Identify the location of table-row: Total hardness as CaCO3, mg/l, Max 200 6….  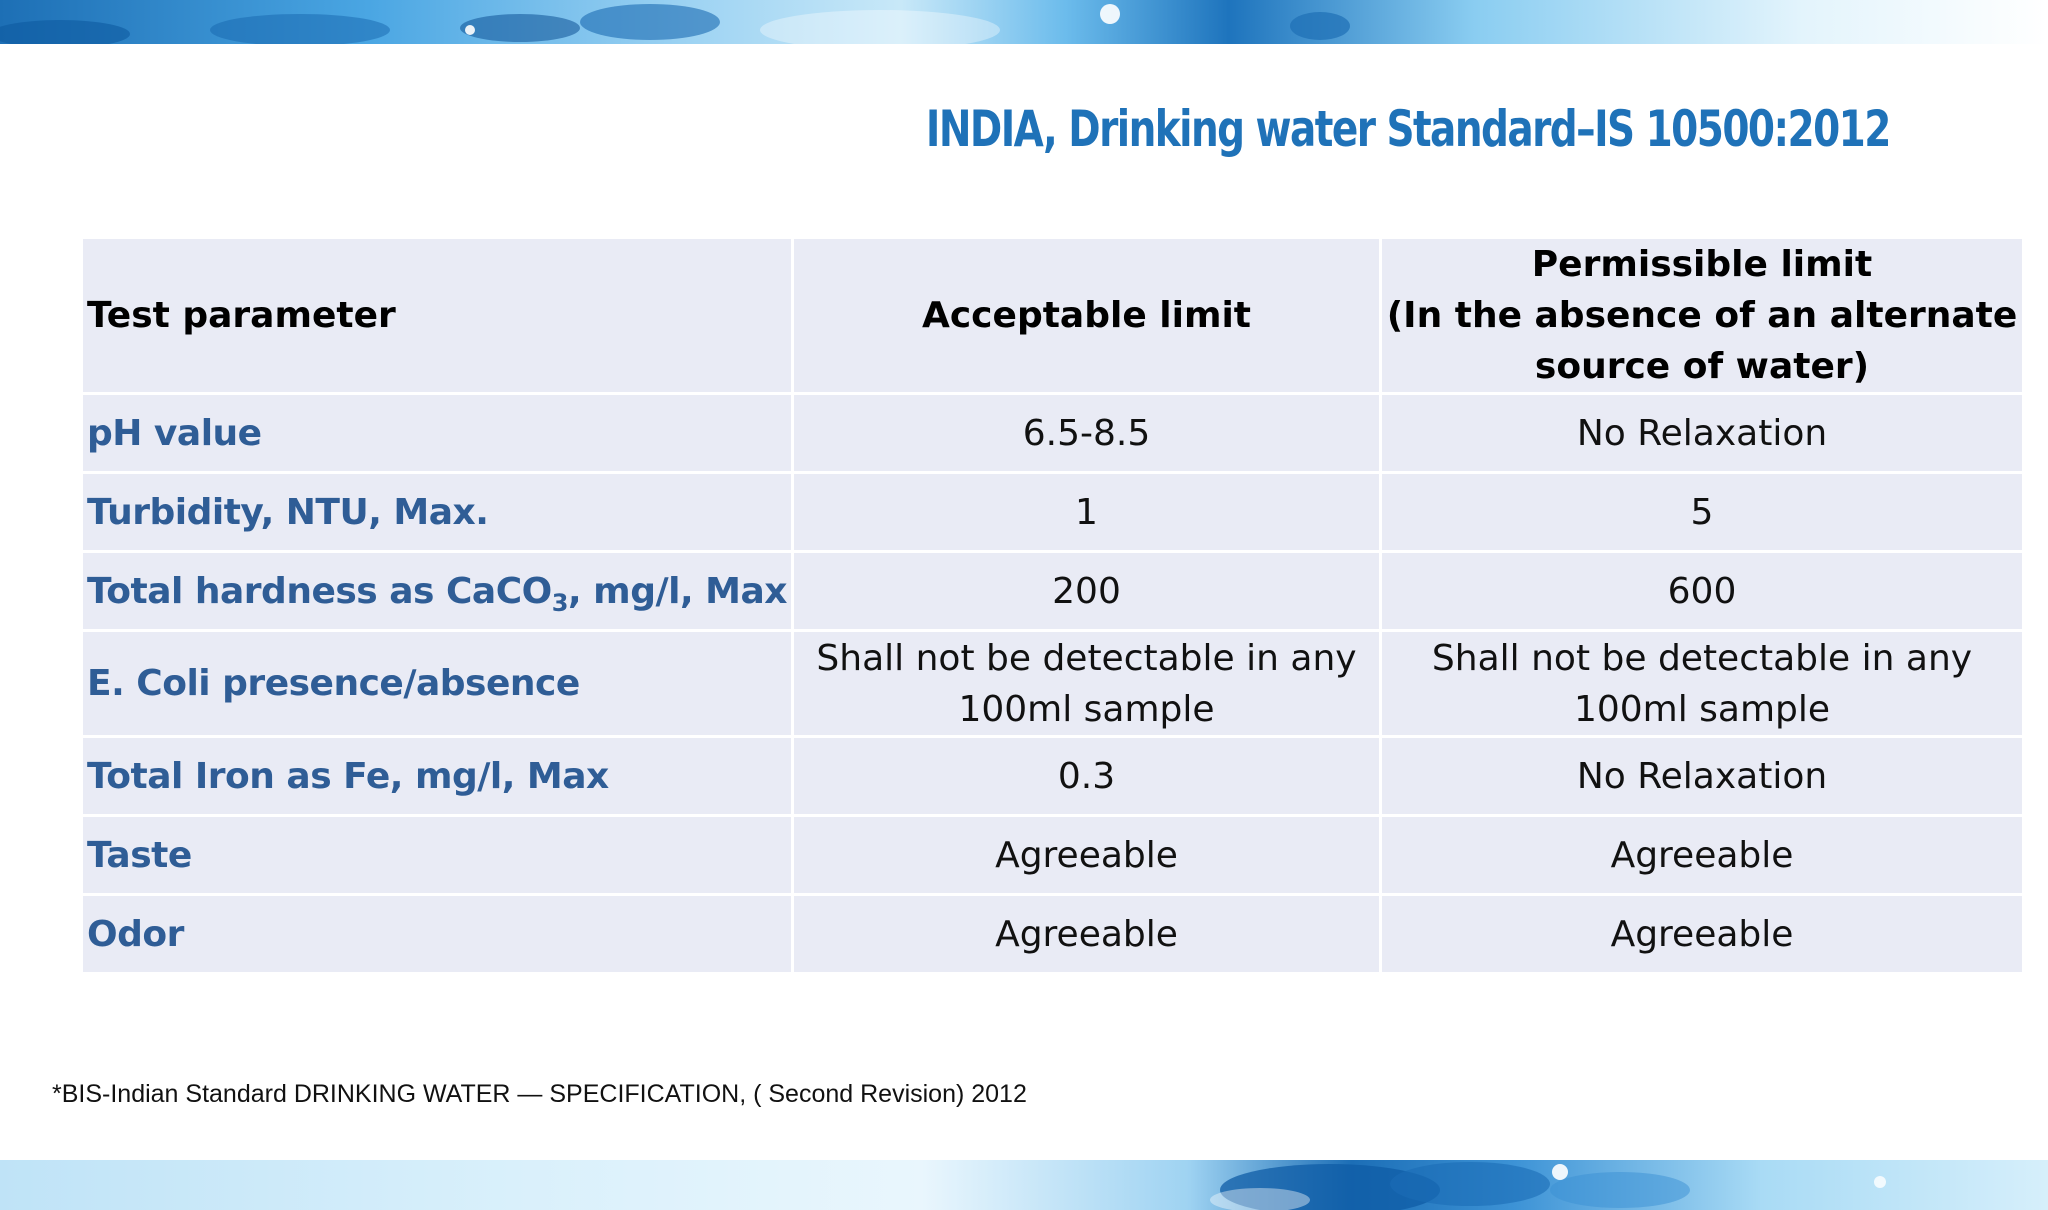
(1052, 591).